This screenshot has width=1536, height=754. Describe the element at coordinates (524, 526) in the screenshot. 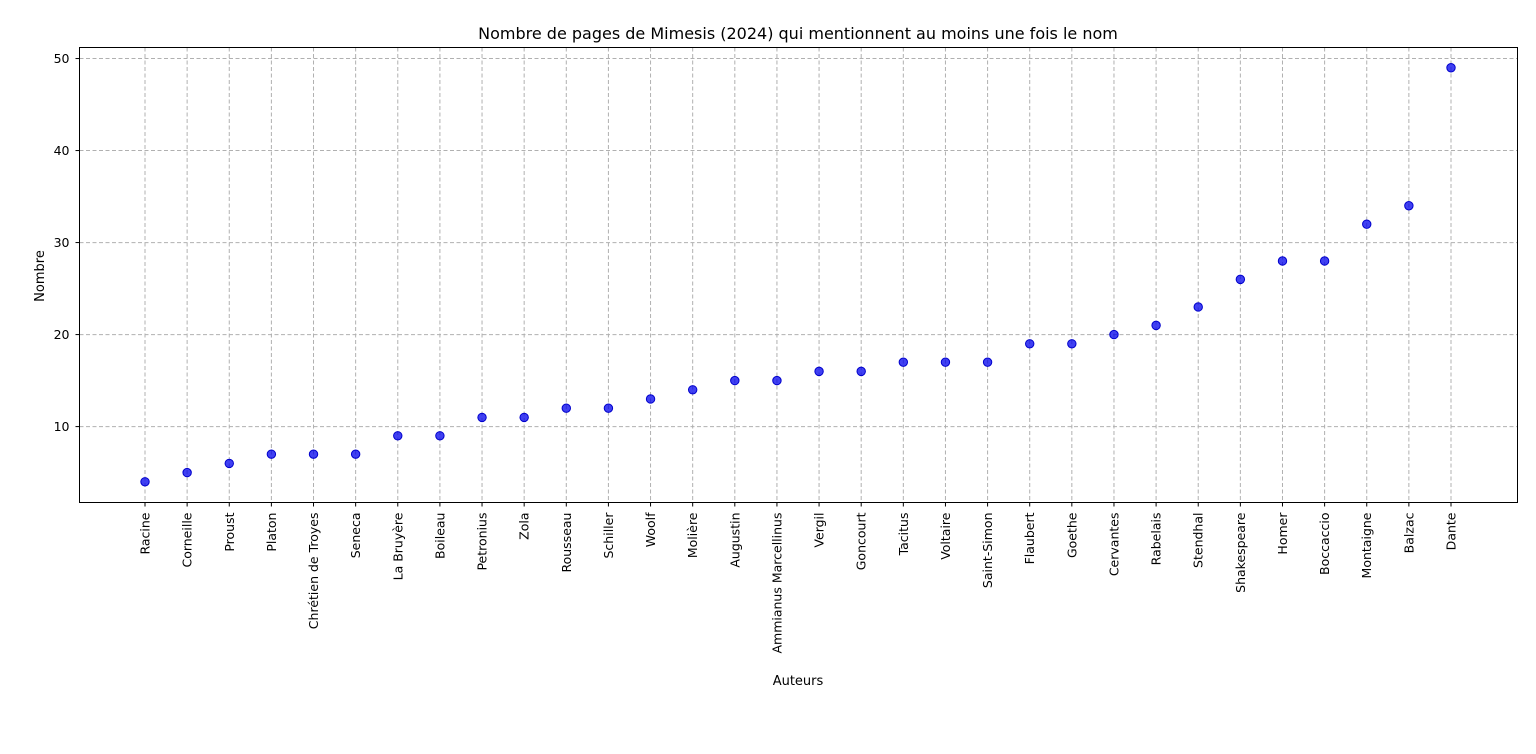

I see `x-tick-label: Zola` at that location.